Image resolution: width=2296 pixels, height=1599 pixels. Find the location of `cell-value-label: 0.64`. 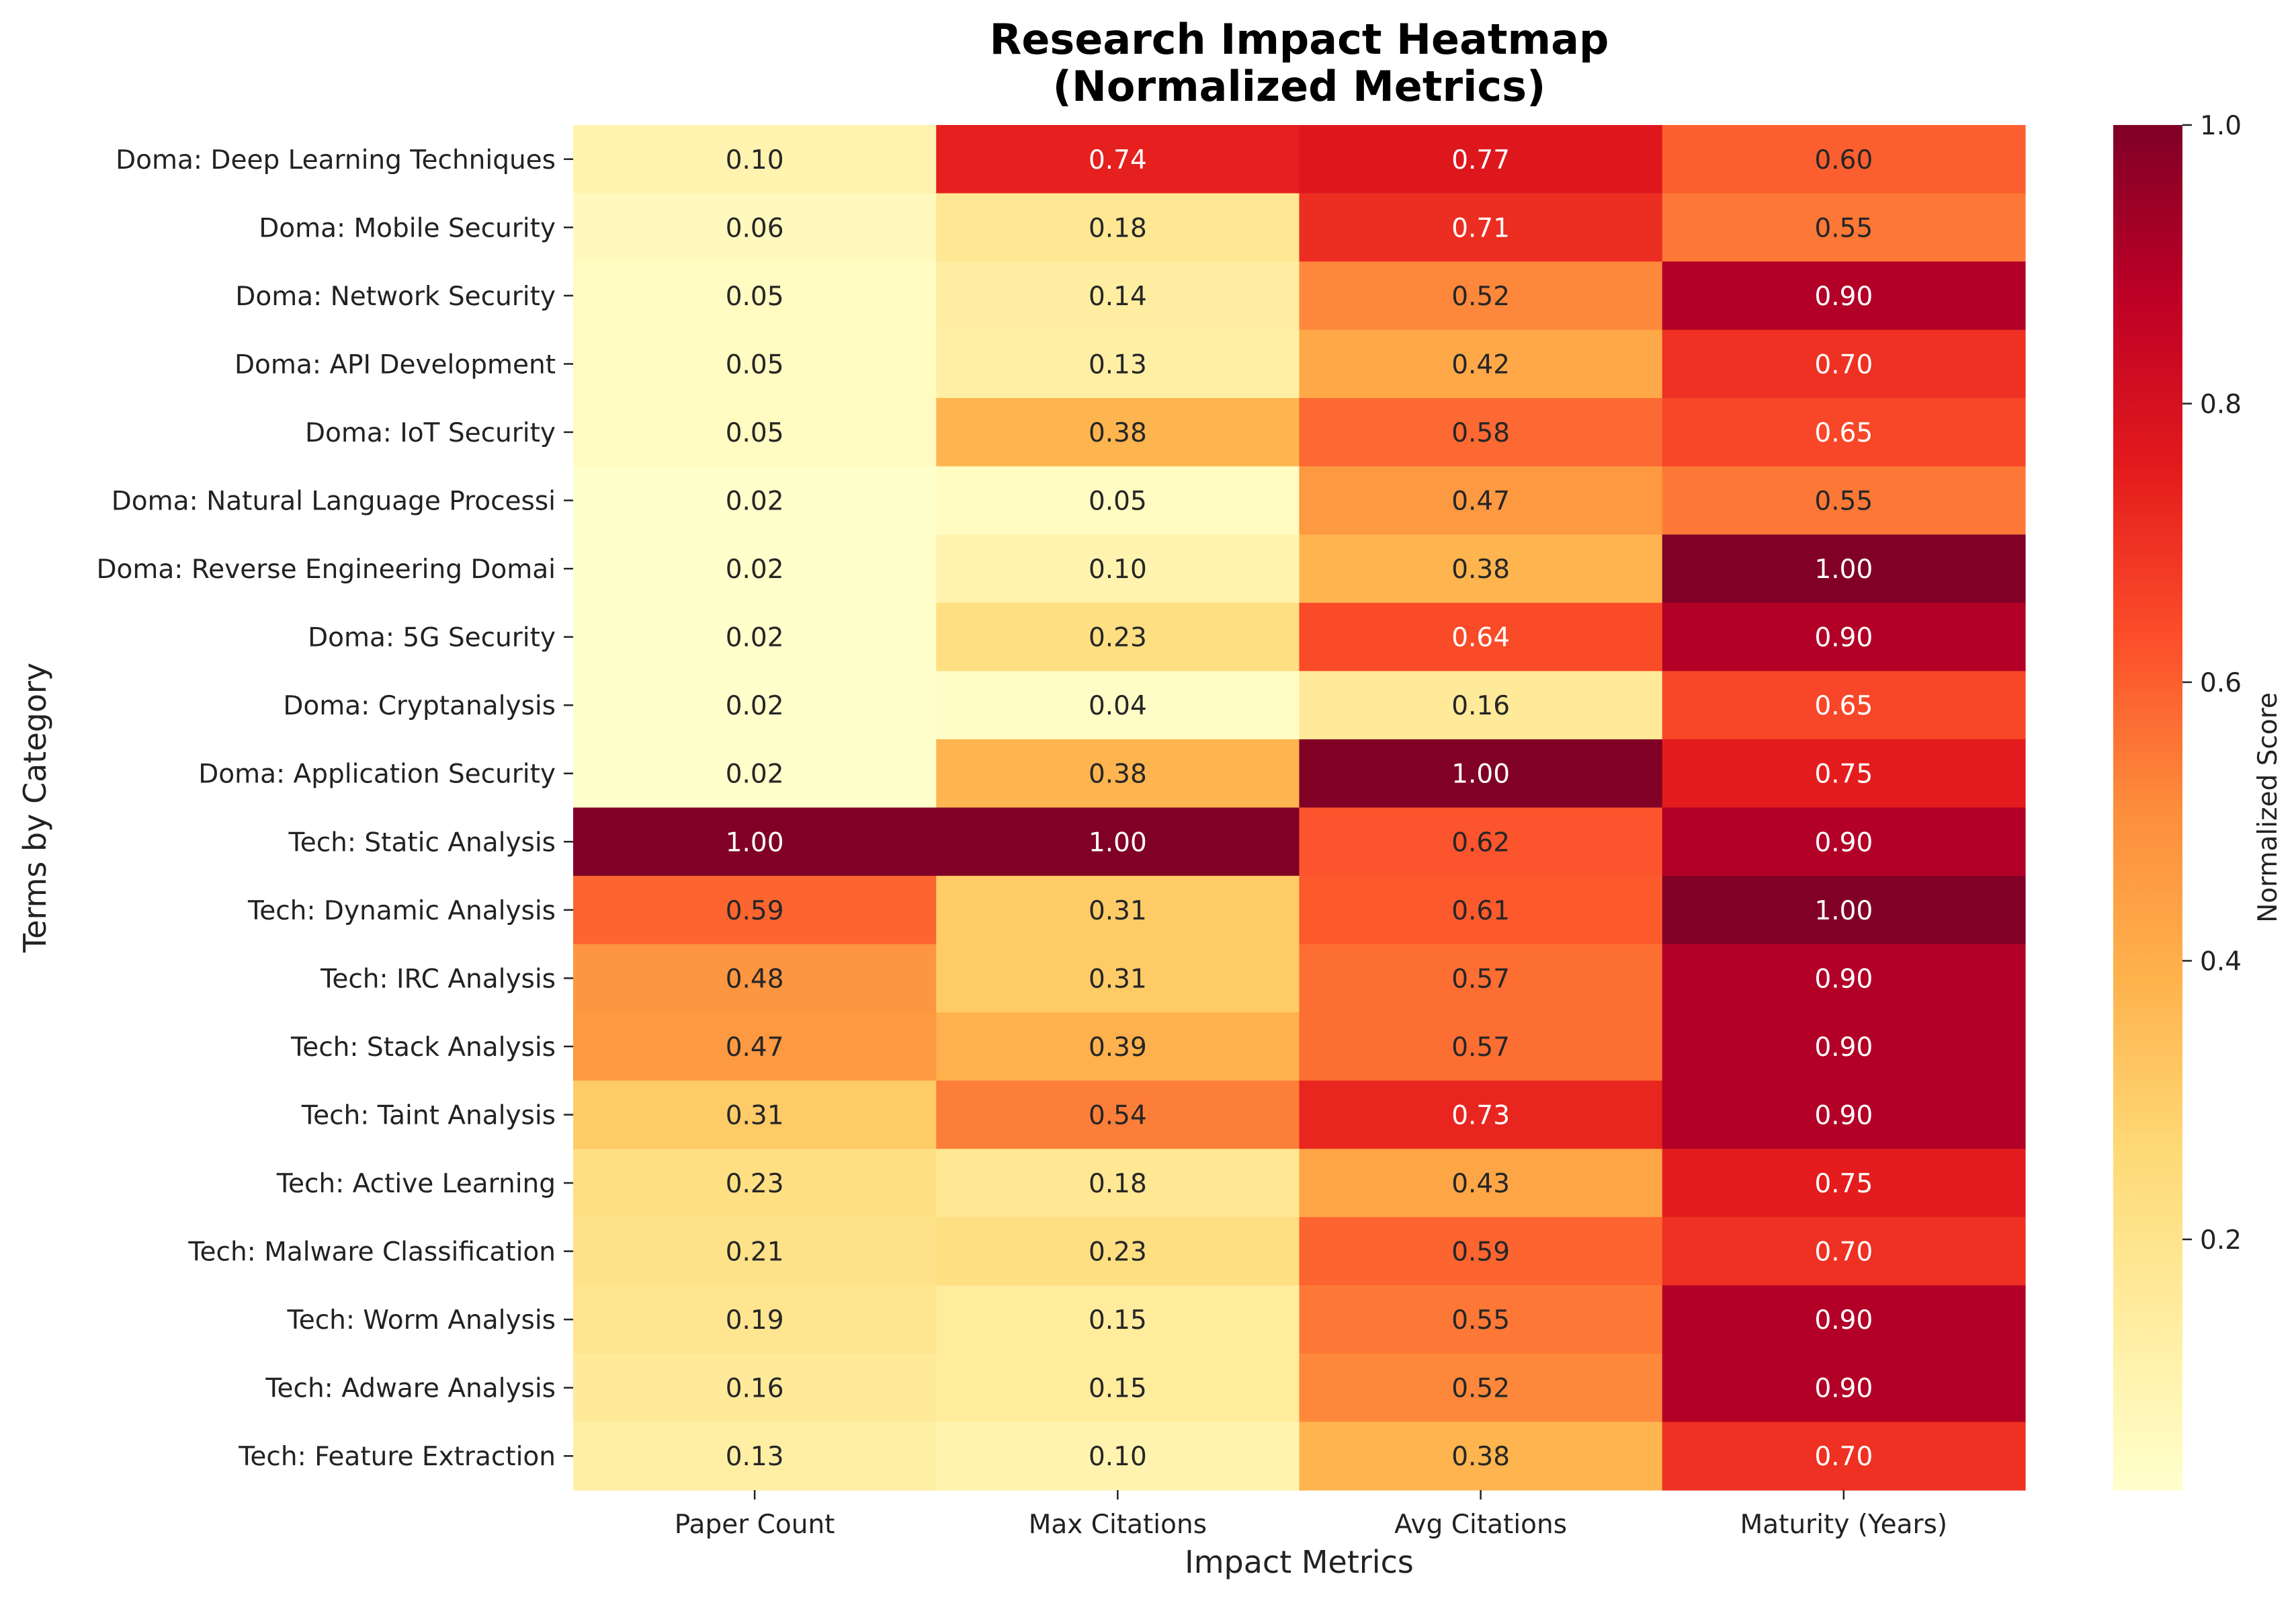

cell-value-label: 0.64 is located at coordinates (1481, 638).